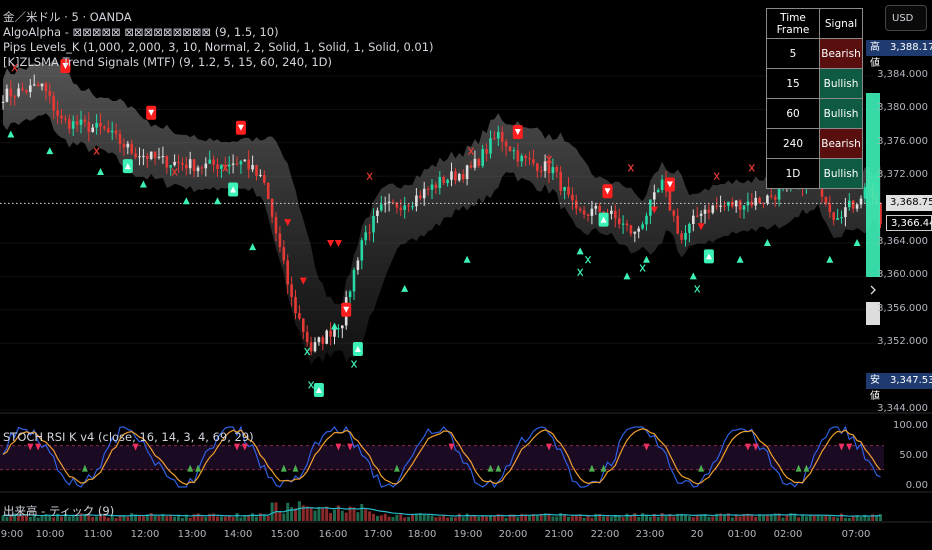  Describe the element at coordinates (141, 32) in the screenshot. I see `indicator-algoalpha: AlgoAlpha - ⊠⊠⊠⊠⊠ ⊠⊠⊠⊠⊠⊠⊠⊠⊠ (9, 1.5, 10)` at that location.